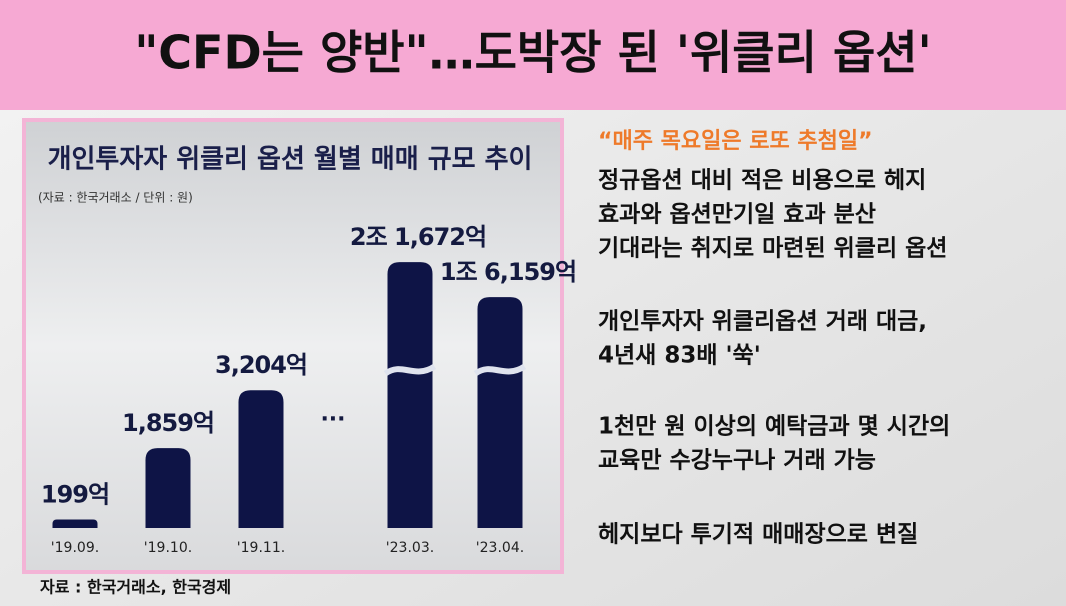 This screenshot has height=606, width=1066. I want to click on article-line: 효과와 옵션만기일 효과 분산, so click(737, 215).